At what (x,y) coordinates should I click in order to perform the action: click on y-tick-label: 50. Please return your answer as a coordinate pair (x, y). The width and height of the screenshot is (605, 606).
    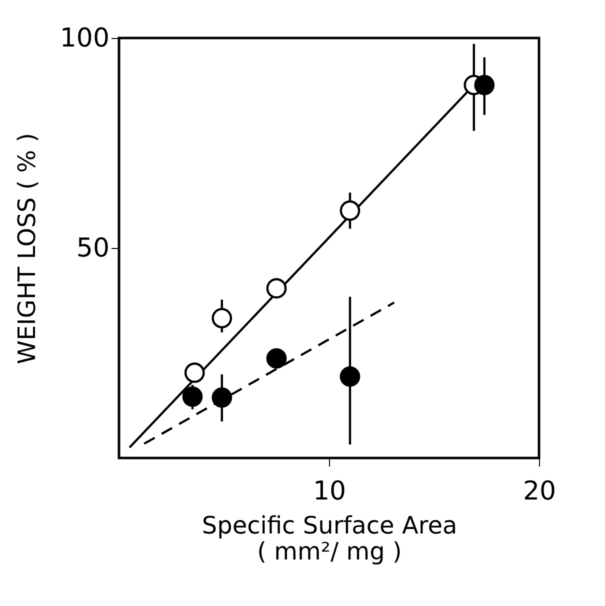
    Looking at the image, I should click on (93, 249).